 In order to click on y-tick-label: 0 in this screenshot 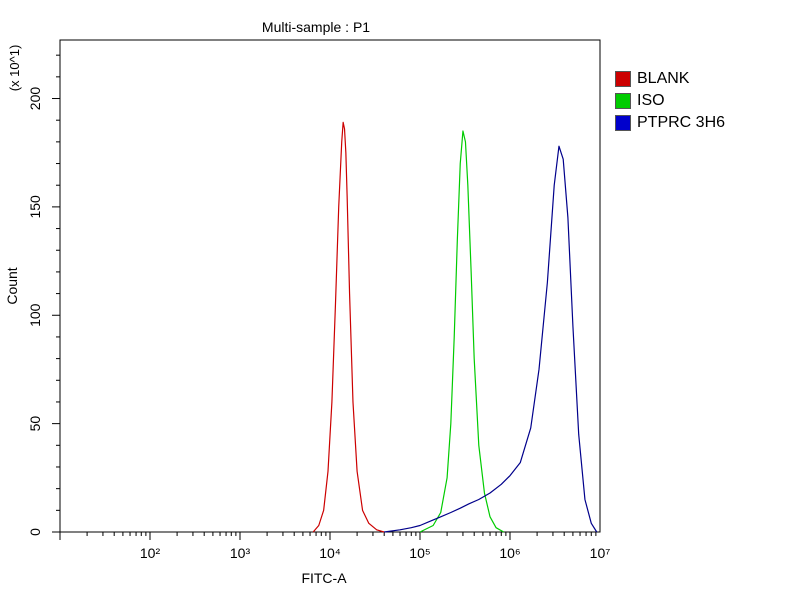, I will do `click(35, 532)`.